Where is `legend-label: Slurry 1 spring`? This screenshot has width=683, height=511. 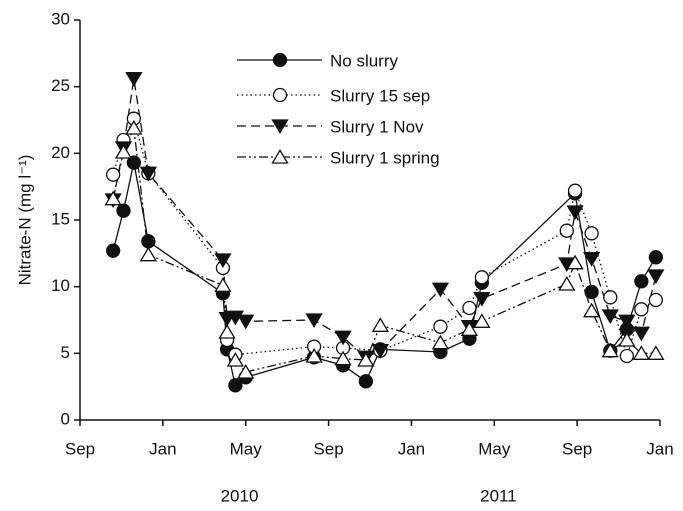
legend-label: Slurry 1 spring is located at coordinates (385, 157).